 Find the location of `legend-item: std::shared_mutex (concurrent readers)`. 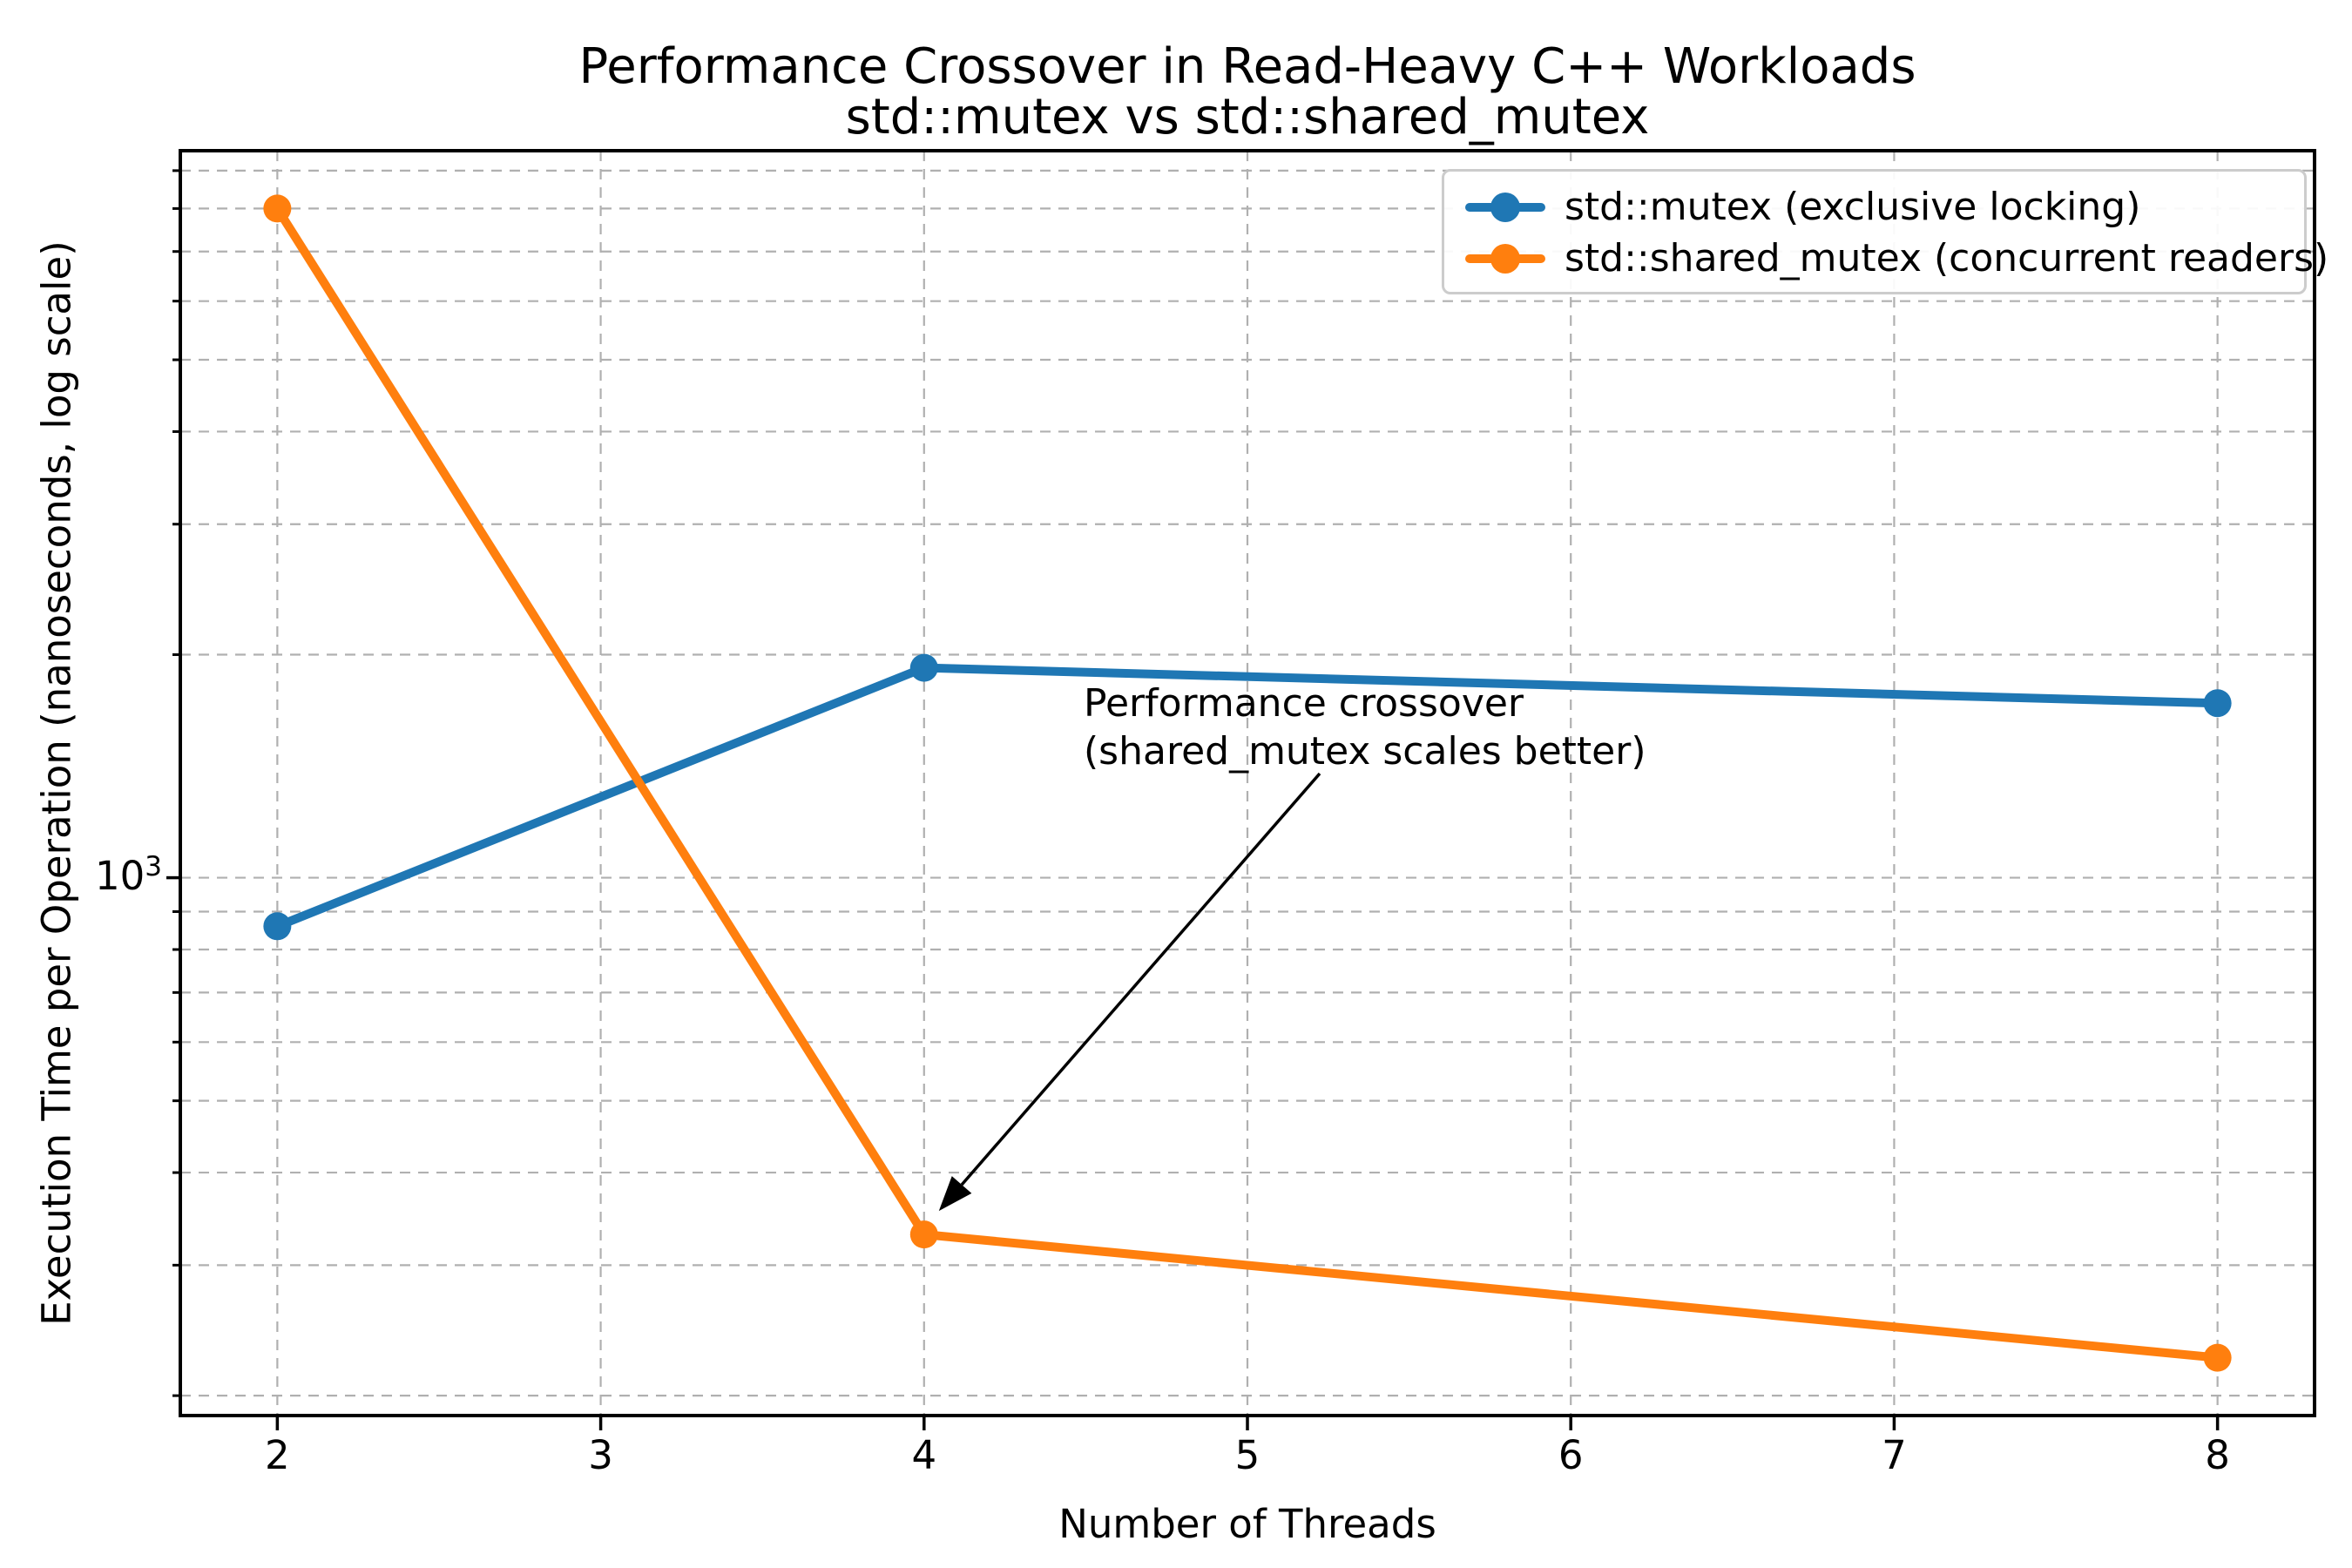

legend-item: std::shared_mutex (concurrent readers) is located at coordinates (1896, 258).